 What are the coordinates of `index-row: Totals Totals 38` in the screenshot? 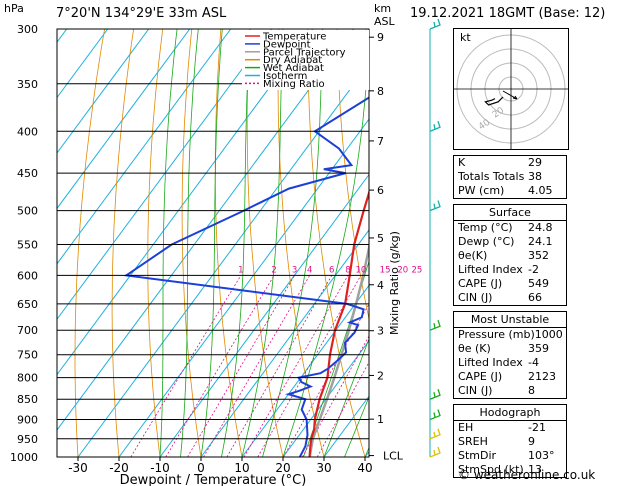 It's located at (510, 177).